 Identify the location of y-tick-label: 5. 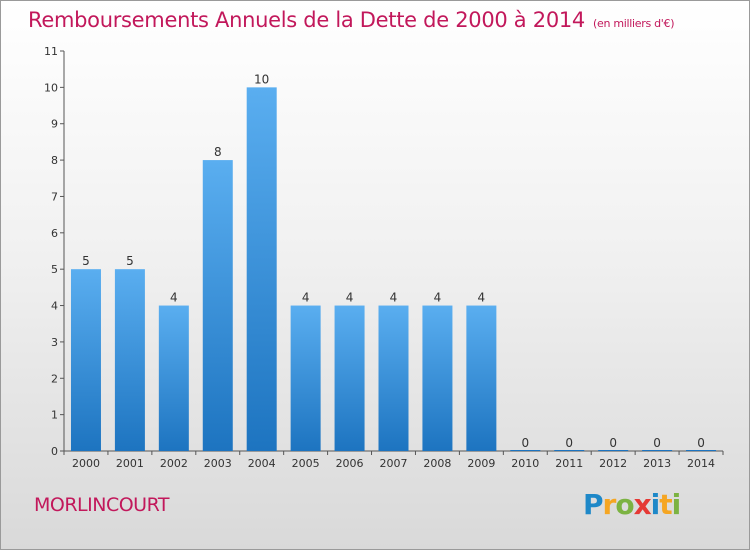
(54, 269).